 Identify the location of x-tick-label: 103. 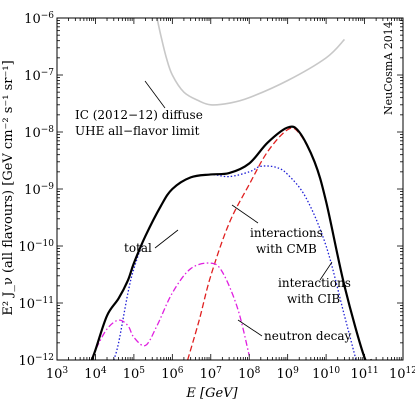
(57, 374).